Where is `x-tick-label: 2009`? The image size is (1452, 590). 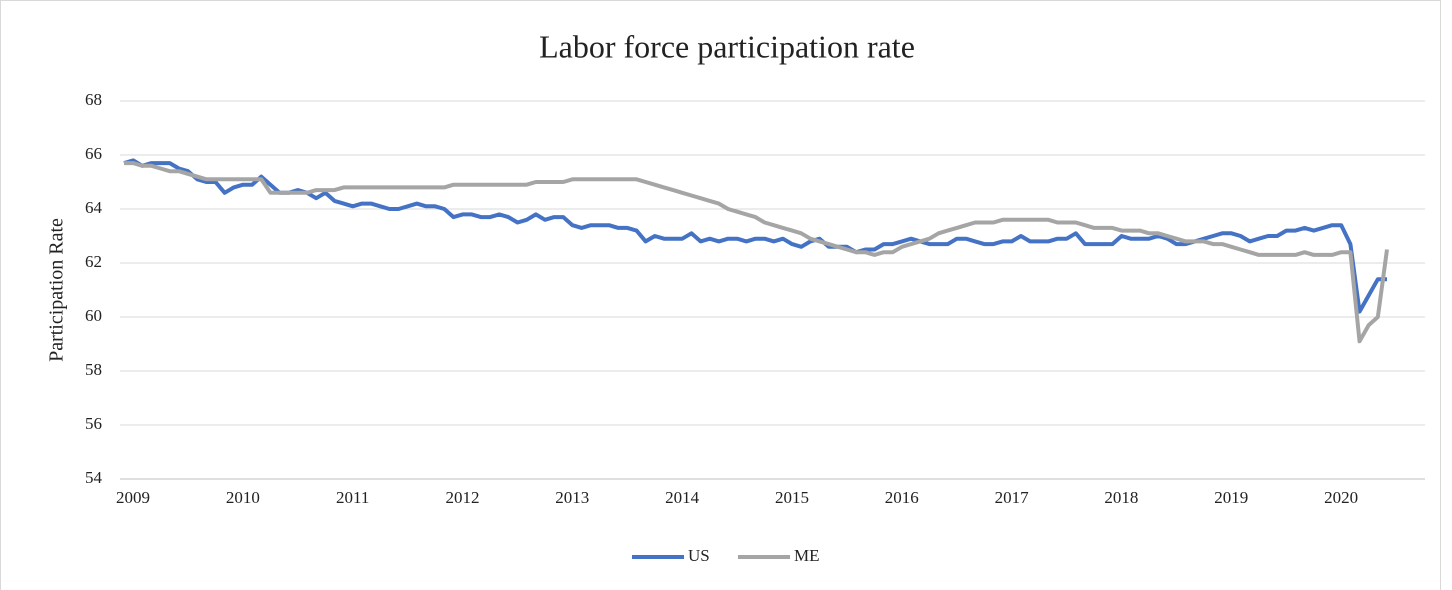 x-tick-label: 2009 is located at coordinates (133, 497).